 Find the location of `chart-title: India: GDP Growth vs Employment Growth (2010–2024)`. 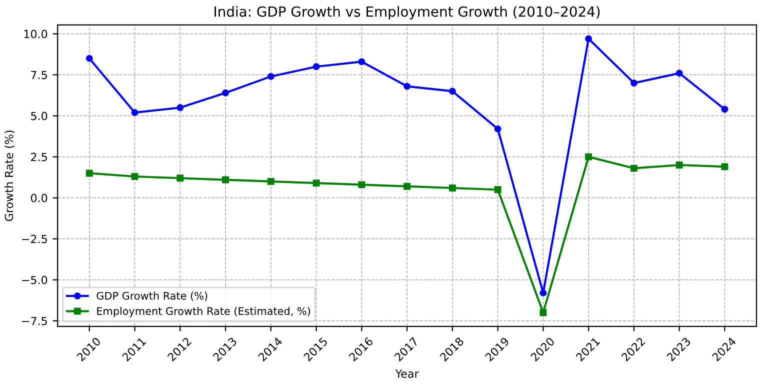

chart-title: India: GDP Growth vs Employment Growth (2010–2024) is located at coordinates (407, 13).